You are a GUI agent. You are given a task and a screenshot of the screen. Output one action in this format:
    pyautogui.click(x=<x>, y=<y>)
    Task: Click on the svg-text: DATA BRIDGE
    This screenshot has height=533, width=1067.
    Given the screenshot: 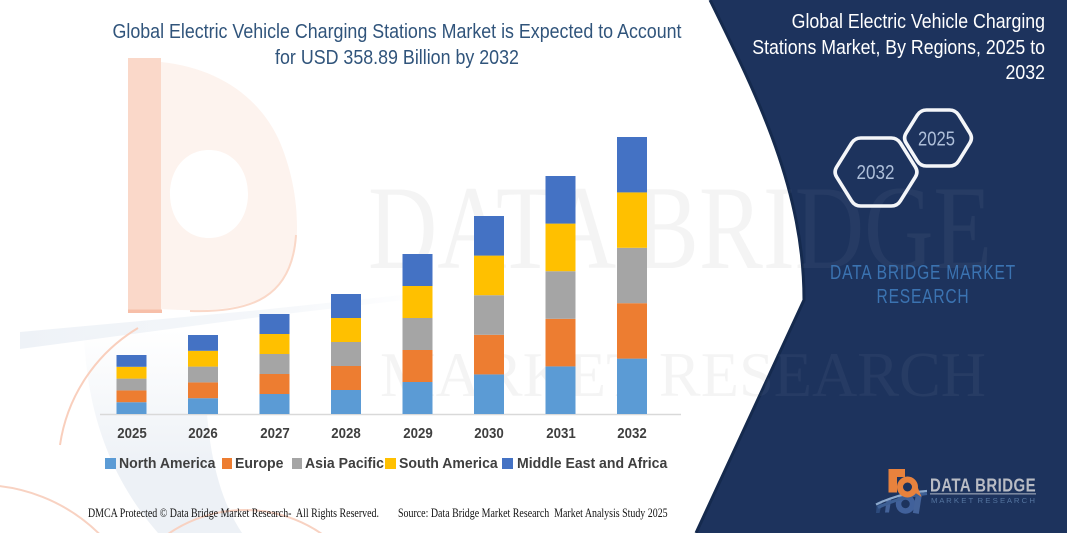 What is the action you would take?
    pyautogui.click(x=983, y=486)
    